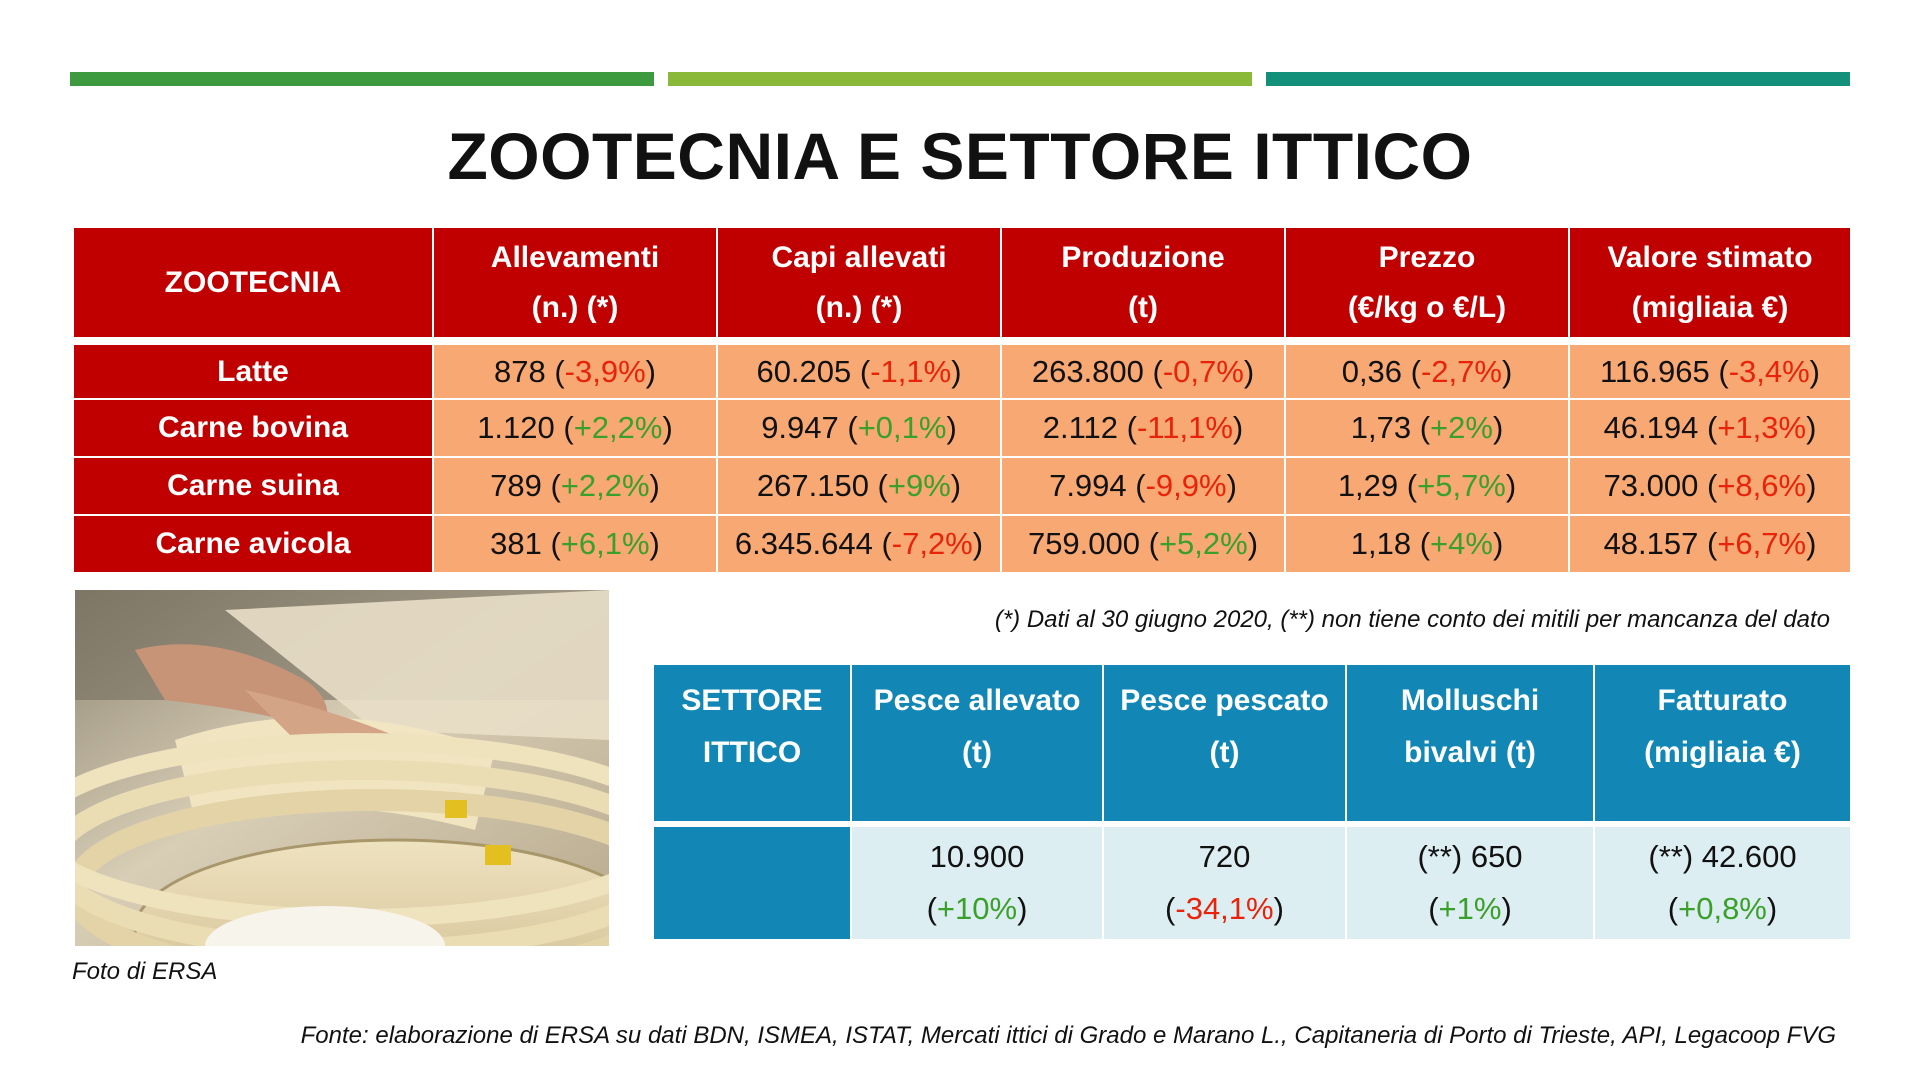  Describe the element at coordinates (575, 544) in the screenshot. I see `table-cell: 381 (+6,1%)` at that location.